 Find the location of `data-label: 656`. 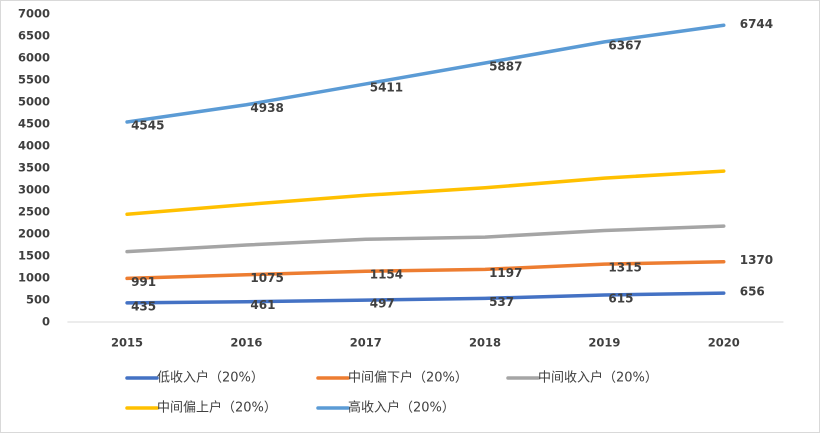

data-label: 656 is located at coordinates (752, 292).